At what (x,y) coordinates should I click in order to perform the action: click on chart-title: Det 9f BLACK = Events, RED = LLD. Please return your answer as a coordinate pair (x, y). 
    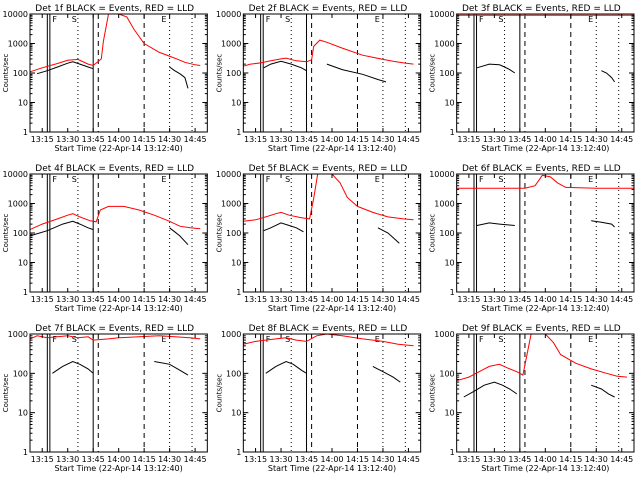
    Looking at the image, I should click on (541, 329).